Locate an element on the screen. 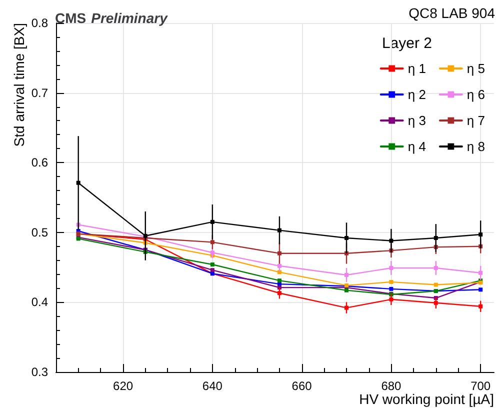  y-tick-label: 0.8 is located at coordinates (39, 23).